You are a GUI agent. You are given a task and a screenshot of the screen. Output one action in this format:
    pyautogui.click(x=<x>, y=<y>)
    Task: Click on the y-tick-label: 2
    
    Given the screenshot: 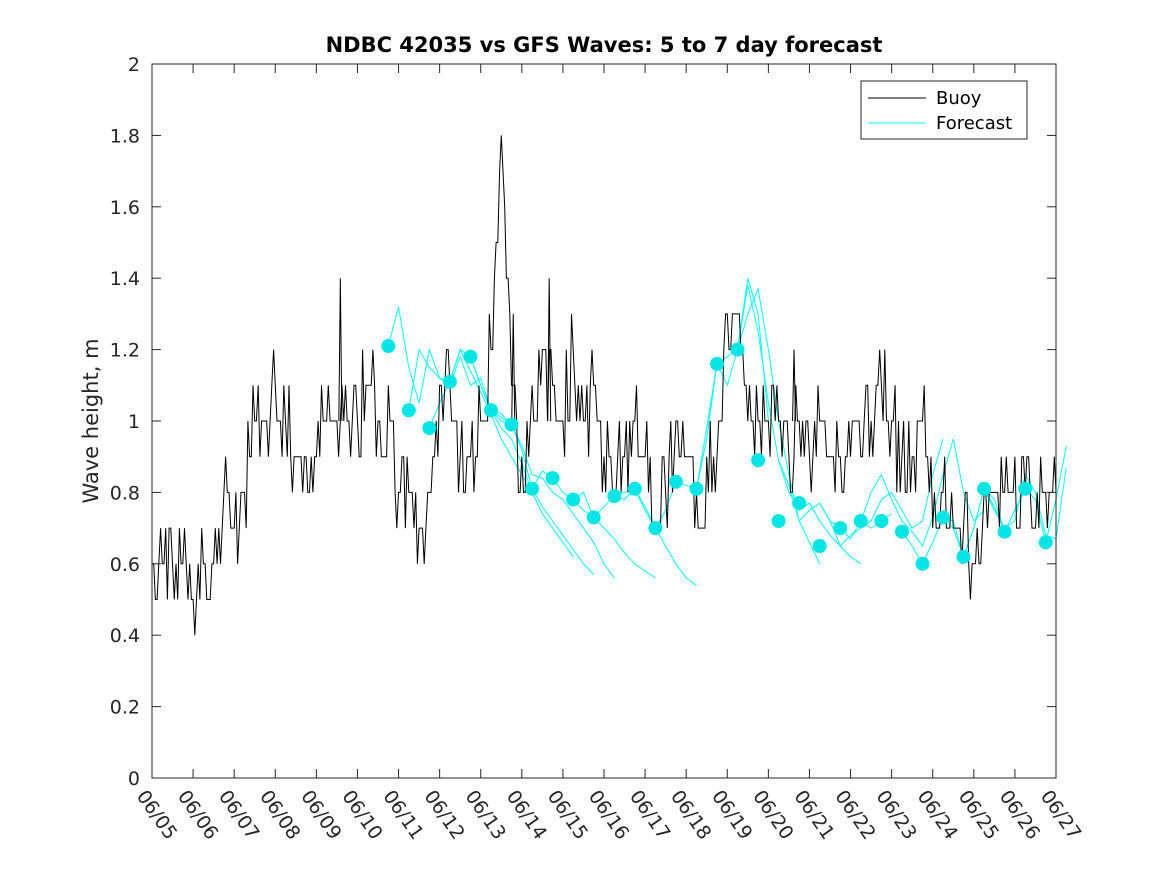 What is the action you would take?
    pyautogui.click(x=134, y=65)
    